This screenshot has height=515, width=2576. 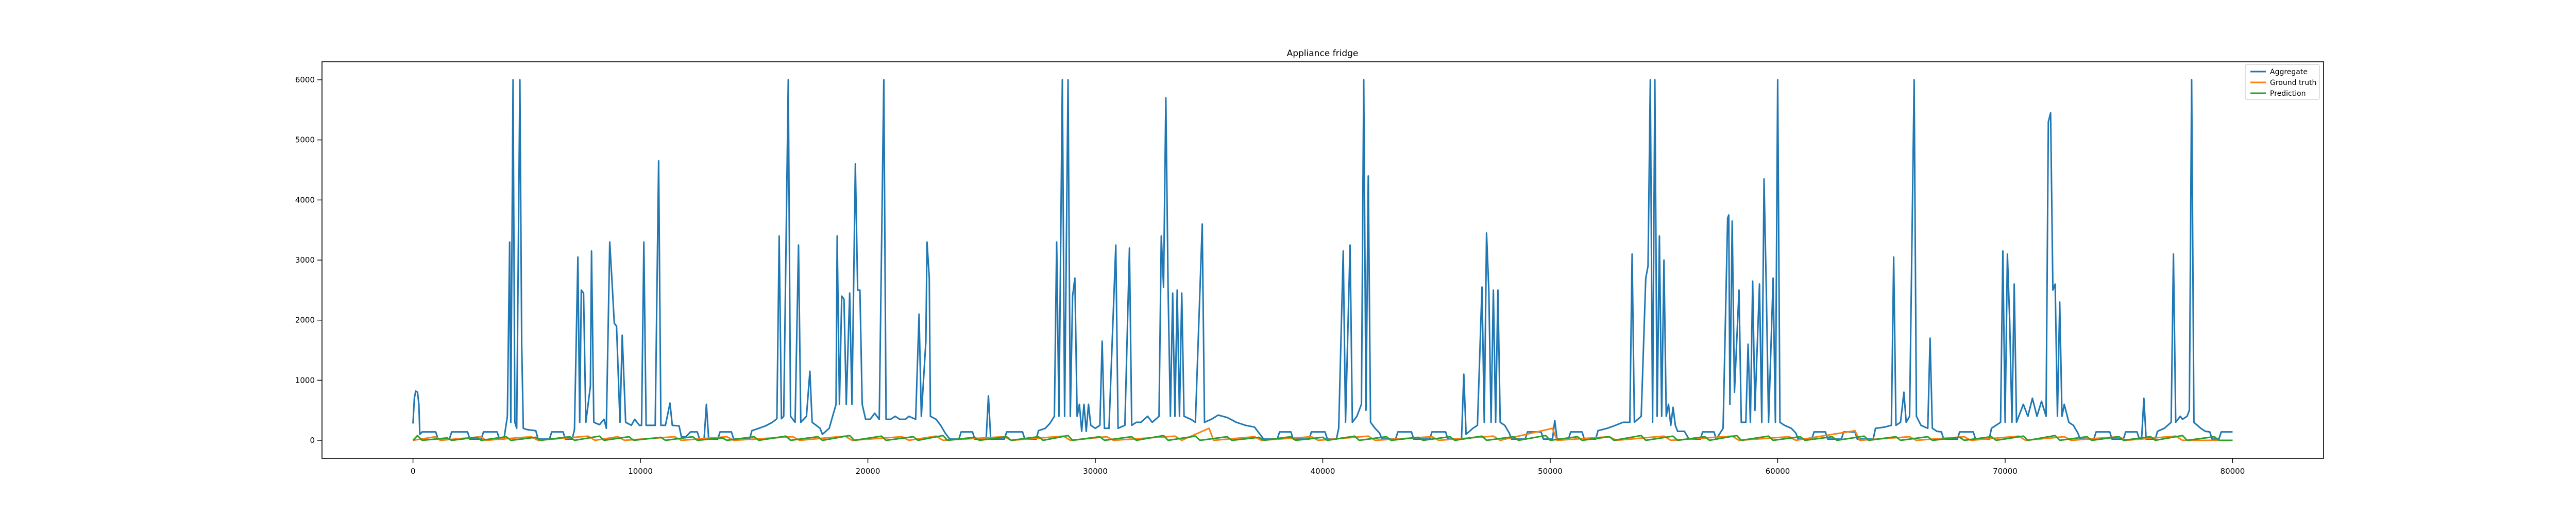 What do you see at coordinates (1323, 54) in the screenshot?
I see `chart-title: Appliance fridge` at bounding box center [1323, 54].